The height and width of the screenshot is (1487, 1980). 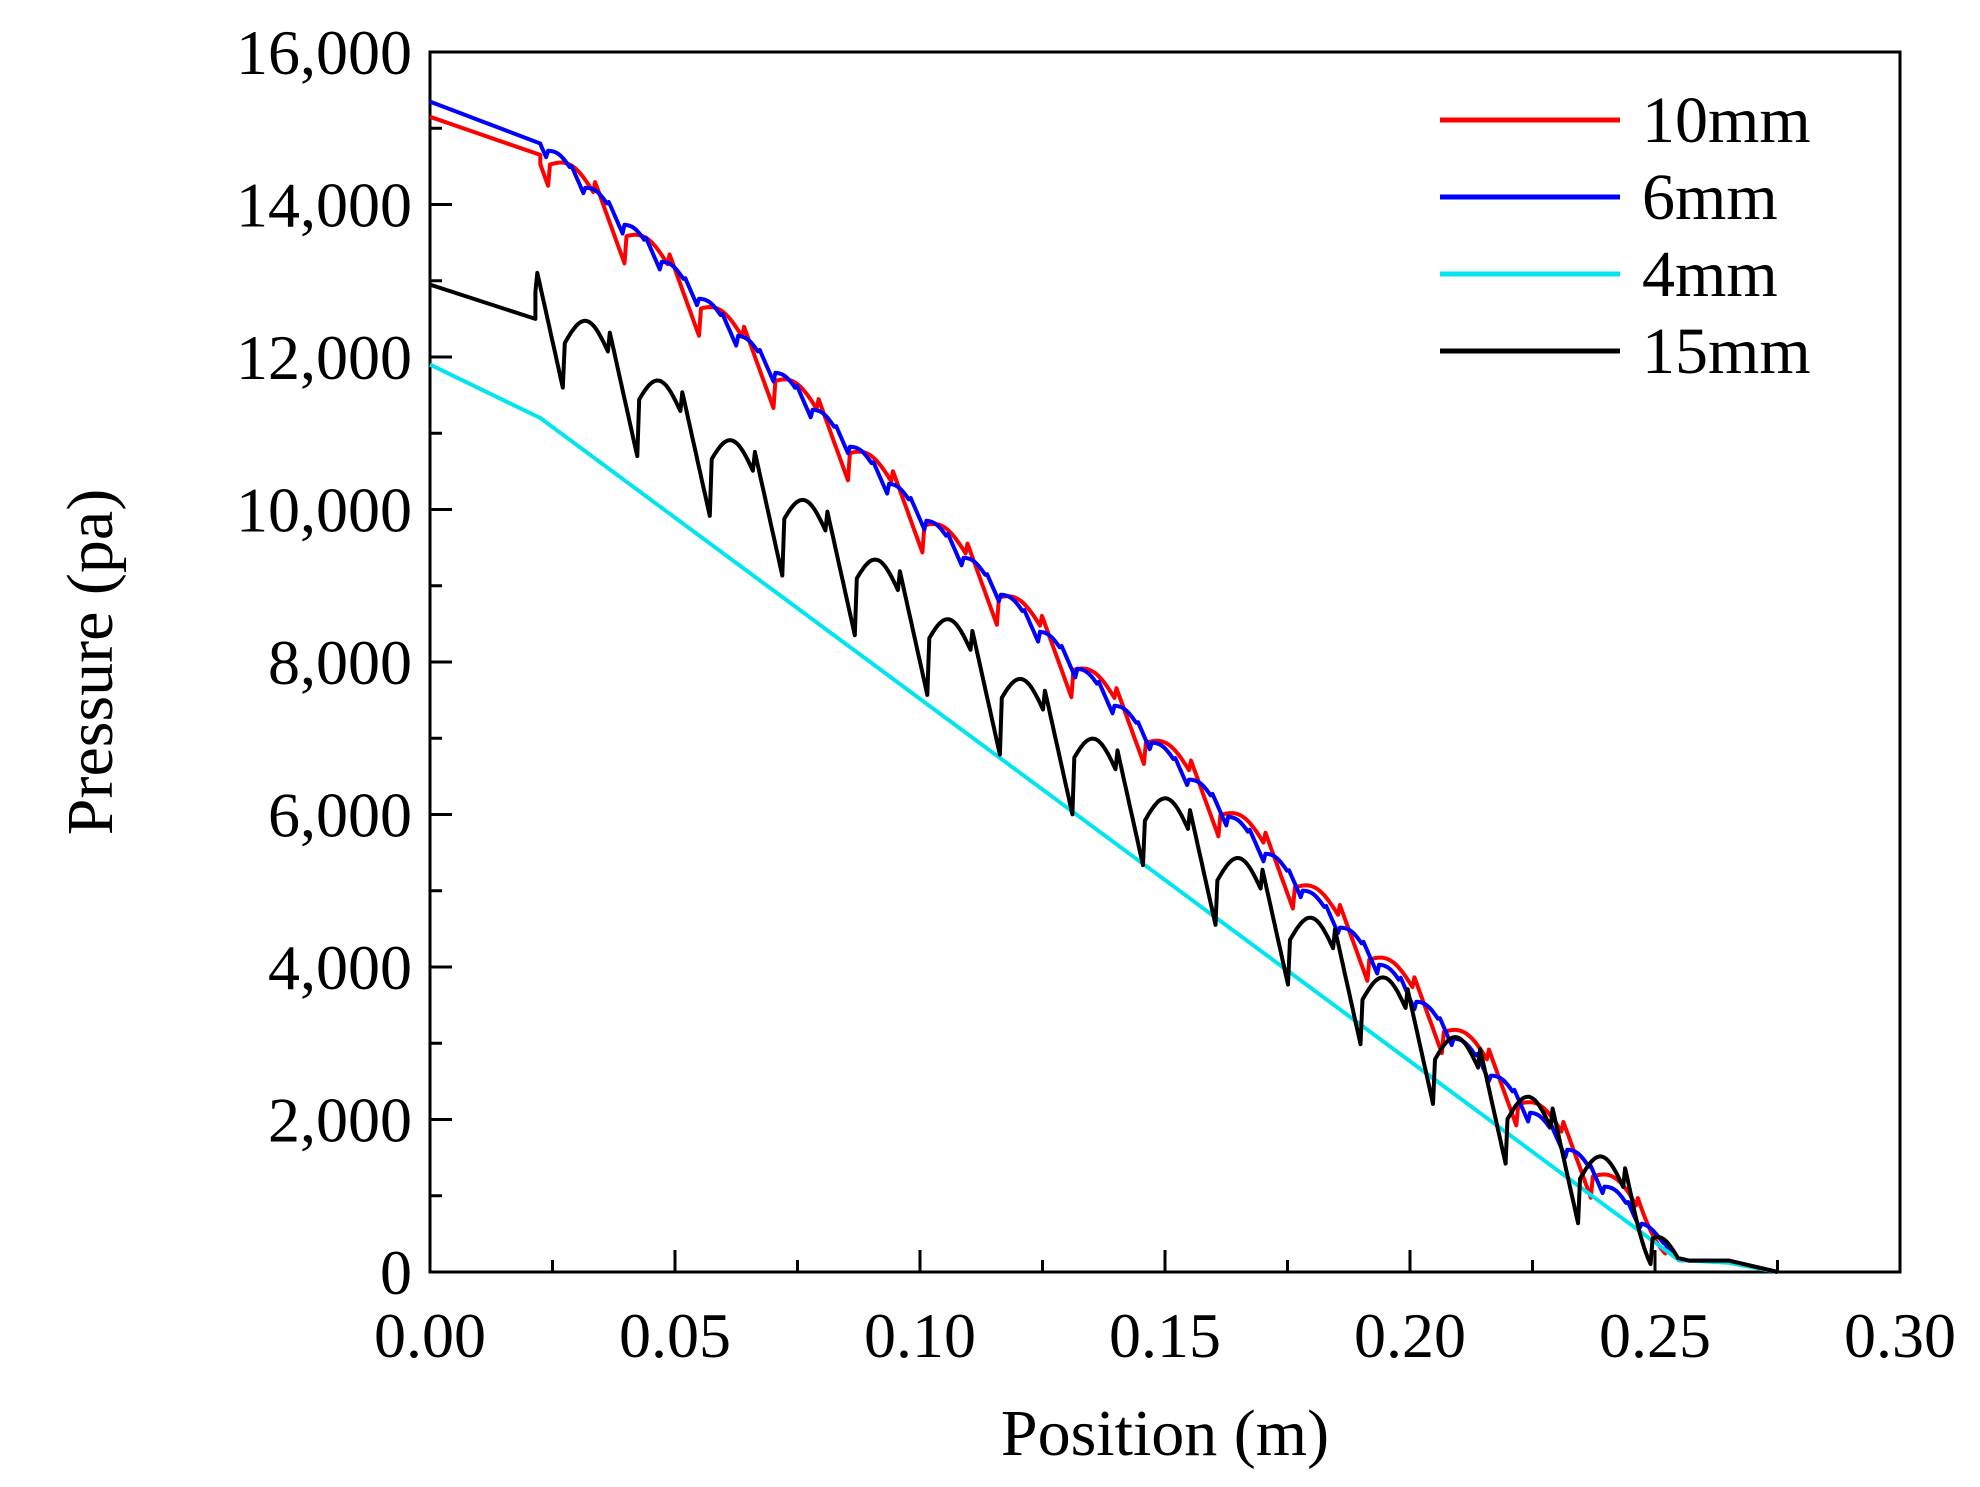 What do you see at coordinates (324, 510) in the screenshot?
I see `y-tick-label: 10,000` at bounding box center [324, 510].